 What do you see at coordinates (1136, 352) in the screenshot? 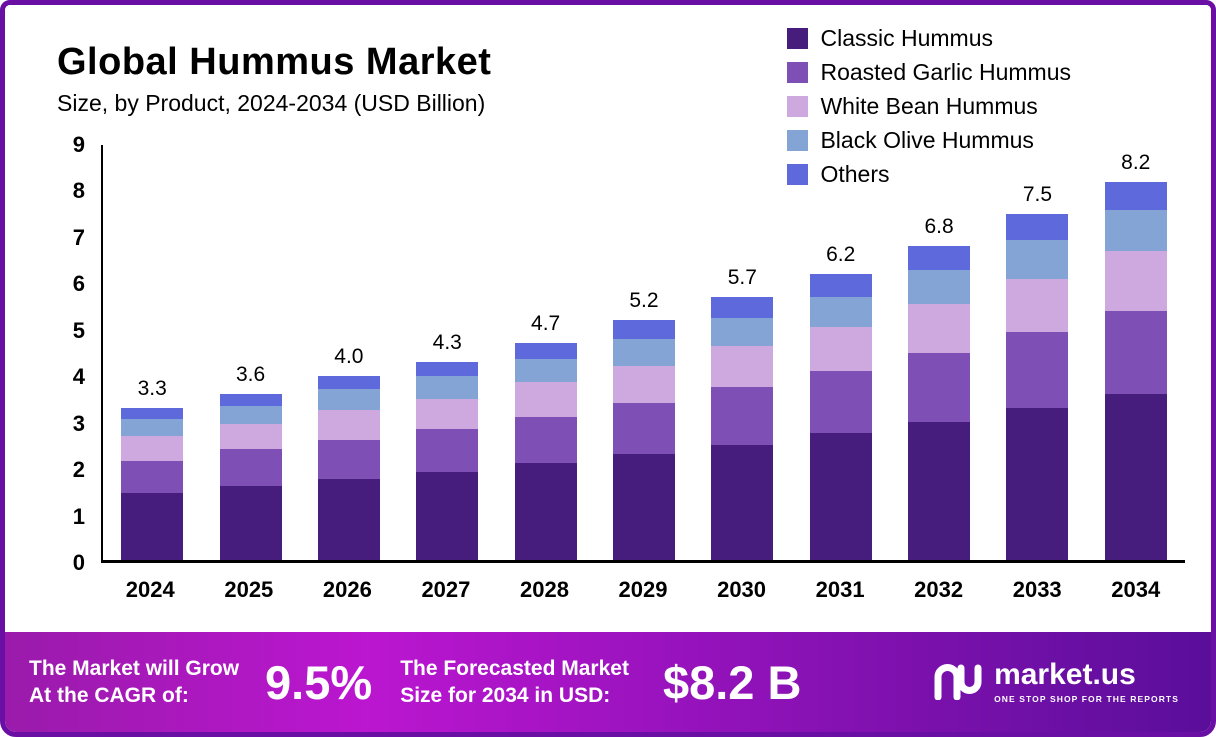
I see `bar-column: 8.2` at bounding box center [1136, 352].